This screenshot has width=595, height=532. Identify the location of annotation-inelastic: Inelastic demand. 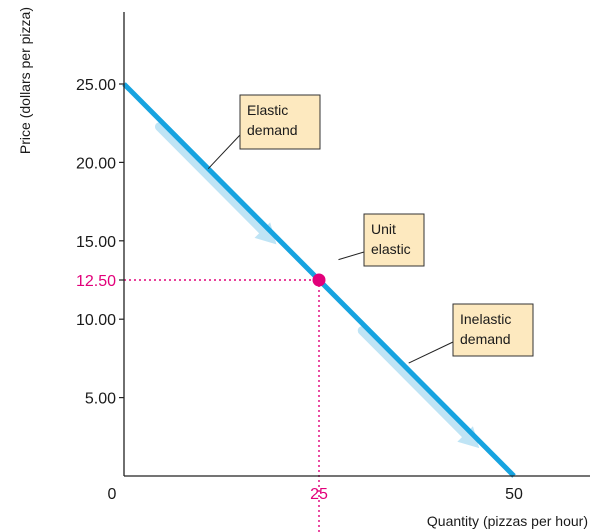
(471, 333).